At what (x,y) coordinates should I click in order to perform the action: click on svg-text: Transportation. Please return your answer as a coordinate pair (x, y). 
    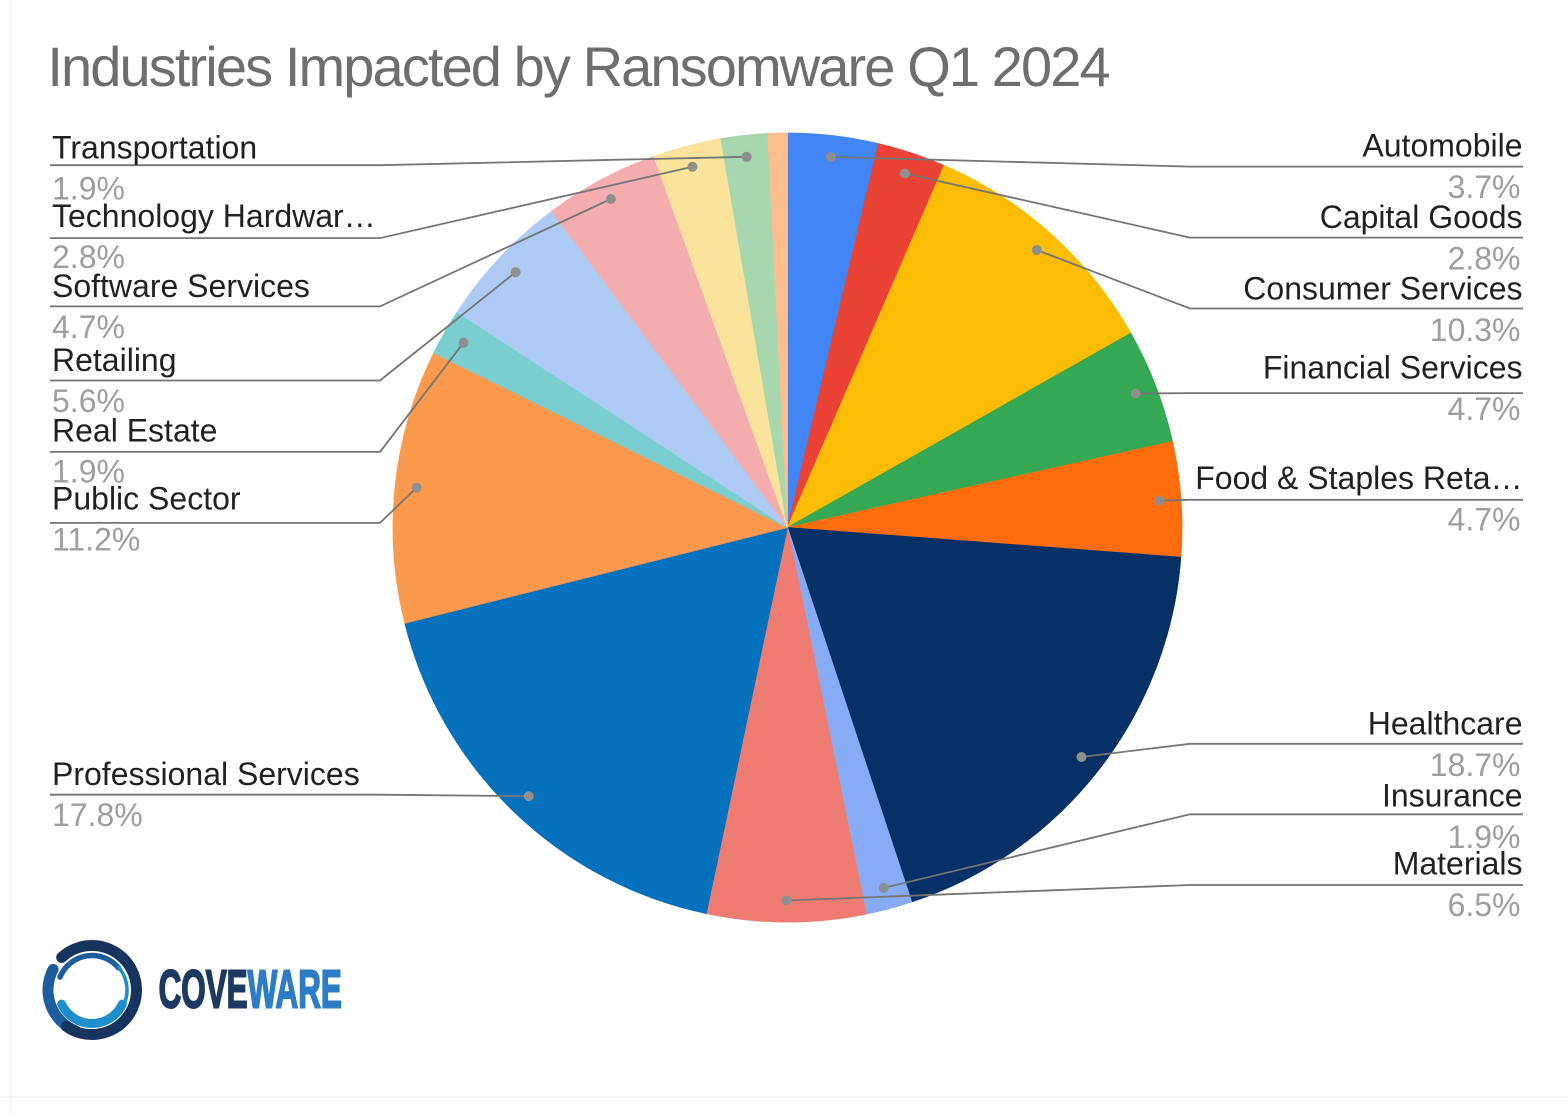
    Looking at the image, I should click on (154, 148).